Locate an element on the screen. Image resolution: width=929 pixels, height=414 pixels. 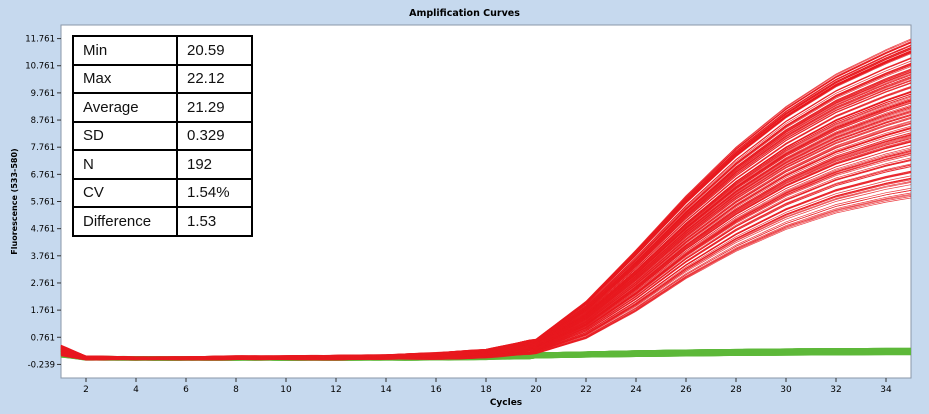
x-tick-label: 20 is located at coordinates (536, 390).